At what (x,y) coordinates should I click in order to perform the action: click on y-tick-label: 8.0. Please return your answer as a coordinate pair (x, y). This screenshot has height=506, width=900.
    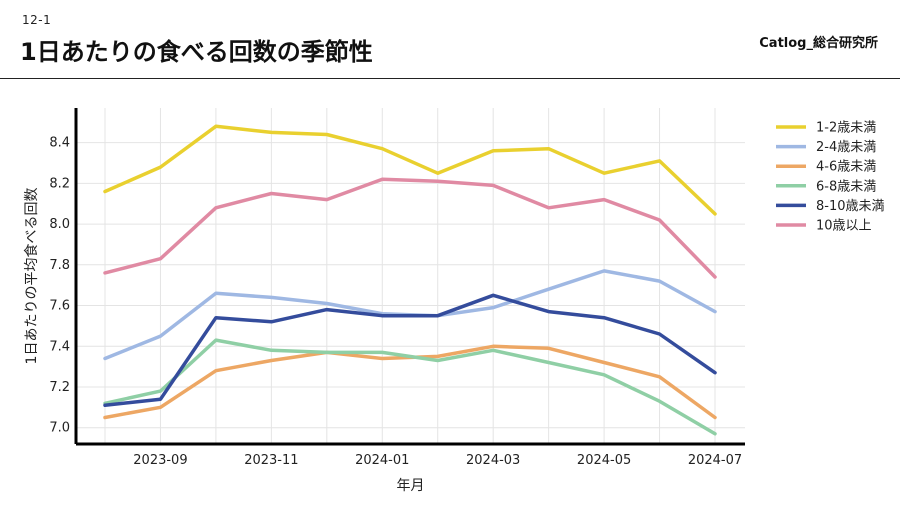
    Looking at the image, I should click on (59, 224).